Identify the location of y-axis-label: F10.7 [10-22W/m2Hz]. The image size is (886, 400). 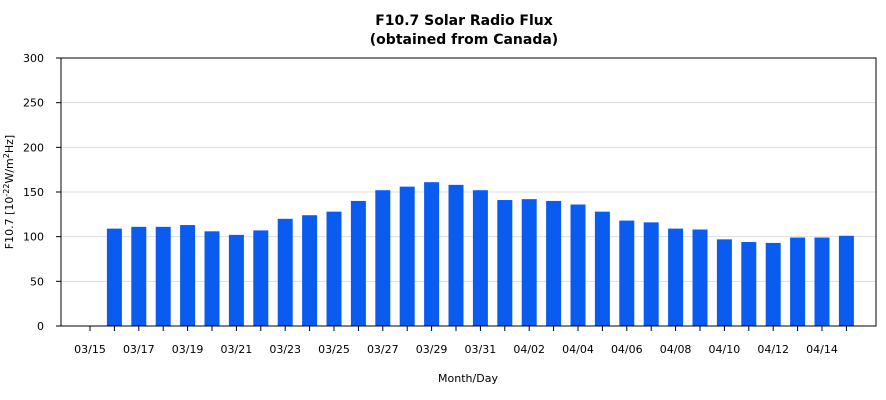
(9, 192).